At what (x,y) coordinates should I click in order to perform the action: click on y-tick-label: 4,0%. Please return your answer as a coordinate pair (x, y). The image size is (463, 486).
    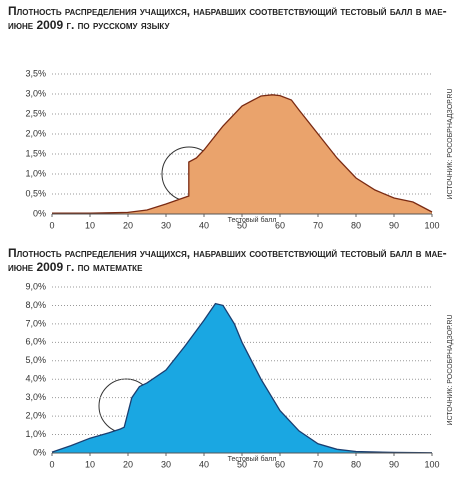
    Looking at the image, I should click on (35, 379).